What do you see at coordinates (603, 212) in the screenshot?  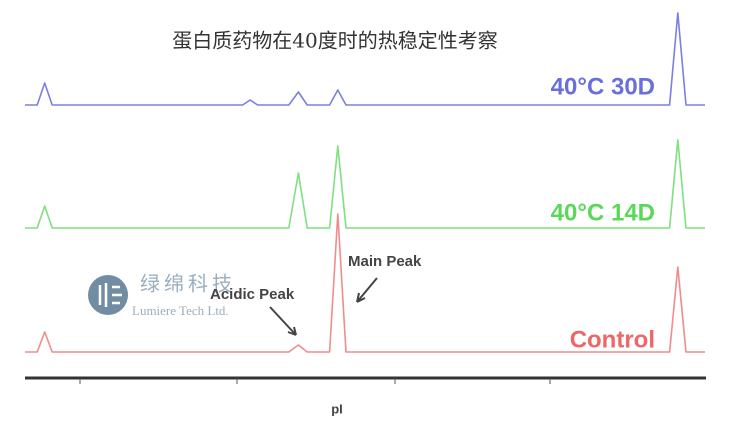 I see `series-label: 40°C 14D` at bounding box center [603, 212].